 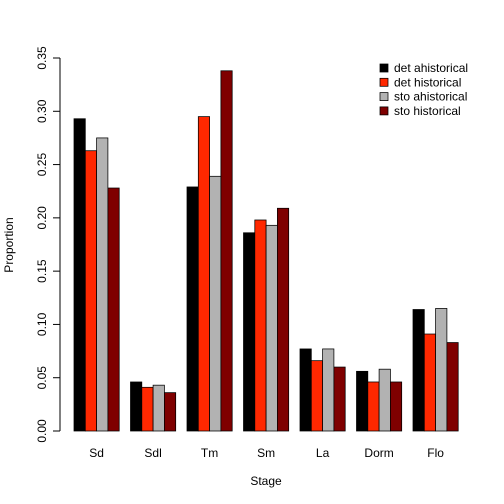 What do you see at coordinates (42, 58) in the screenshot?
I see `y-tick-label: 0.35` at bounding box center [42, 58].